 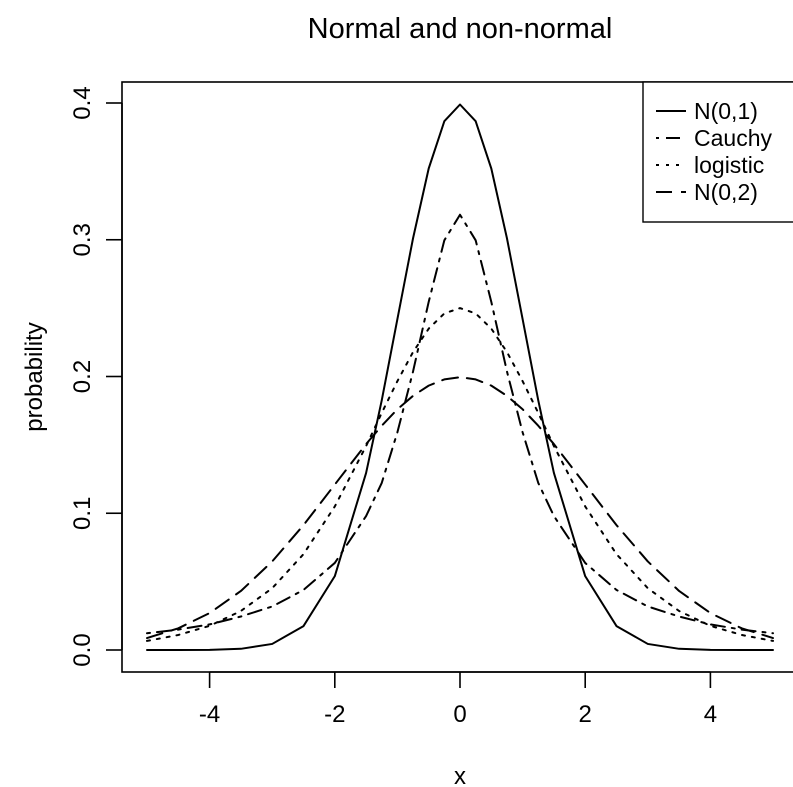 What do you see at coordinates (726, 192) in the screenshot?
I see `legend-label: N(0,2)` at bounding box center [726, 192].